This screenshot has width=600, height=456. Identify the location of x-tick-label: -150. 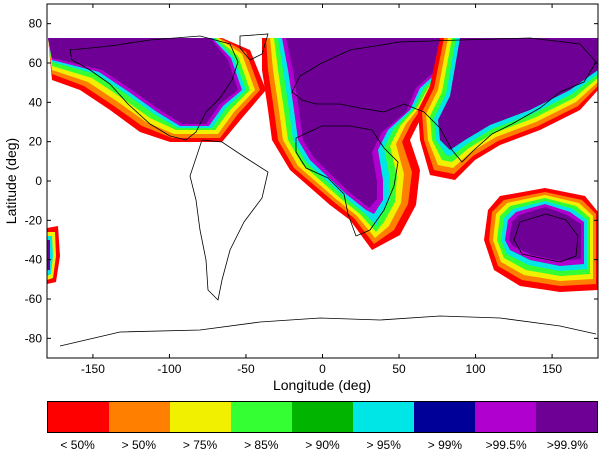
(93, 369).